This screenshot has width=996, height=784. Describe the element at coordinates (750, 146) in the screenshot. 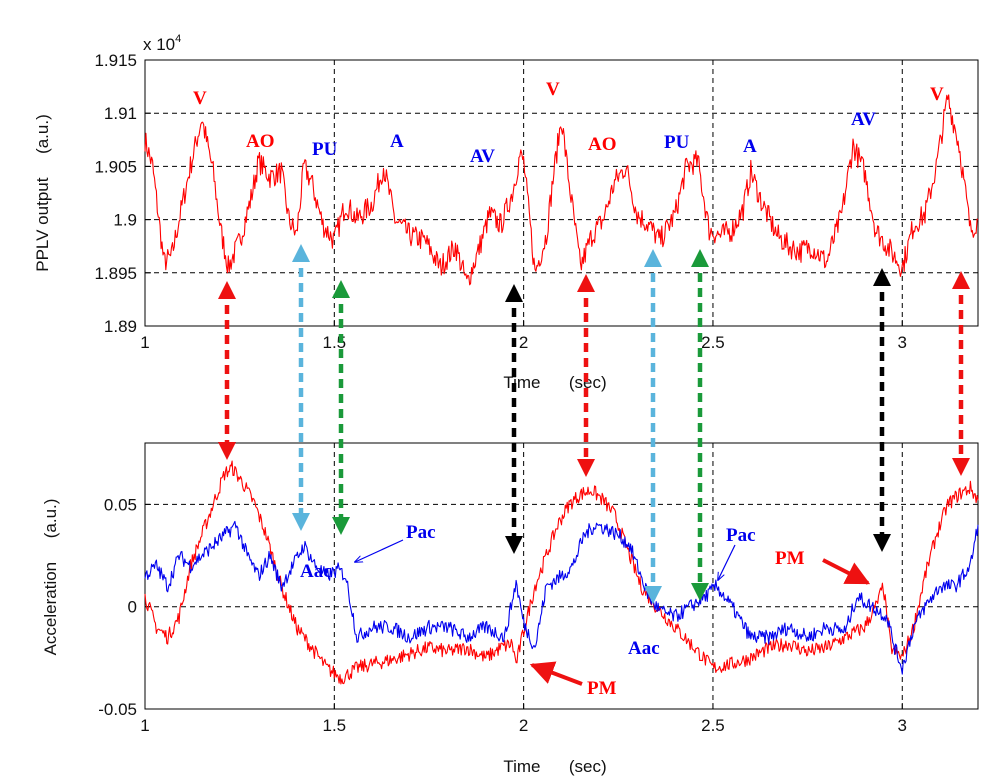

I see `annotation-a-2: A` at that location.